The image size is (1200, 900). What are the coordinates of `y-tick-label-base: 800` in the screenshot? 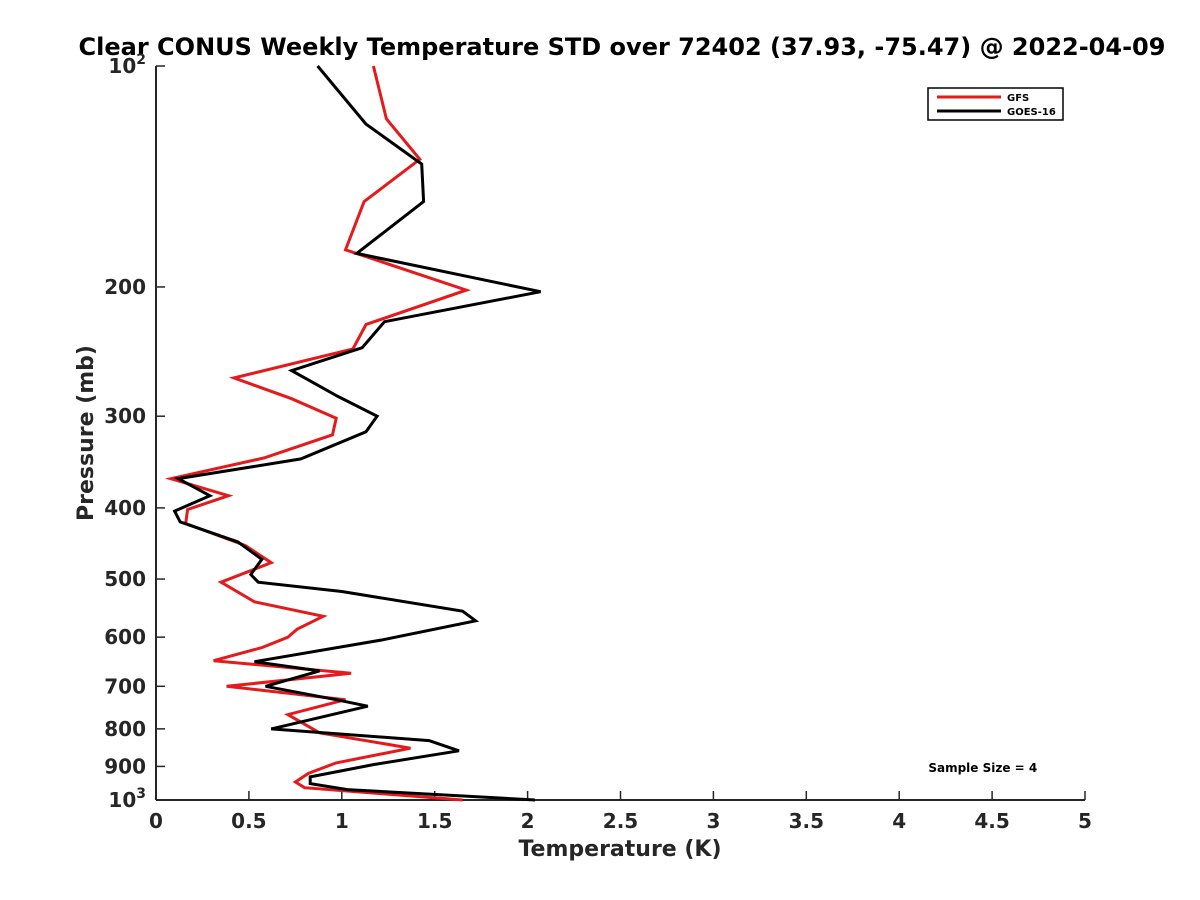 It's located at (125, 729).